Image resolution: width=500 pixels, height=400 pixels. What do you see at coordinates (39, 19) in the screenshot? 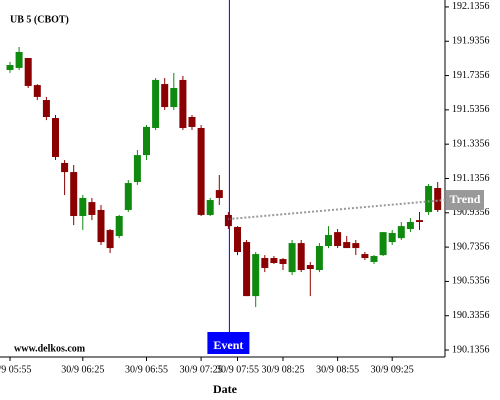
I see `chart-title: UB 5 (CBOT)` at bounding box center [39, 19].